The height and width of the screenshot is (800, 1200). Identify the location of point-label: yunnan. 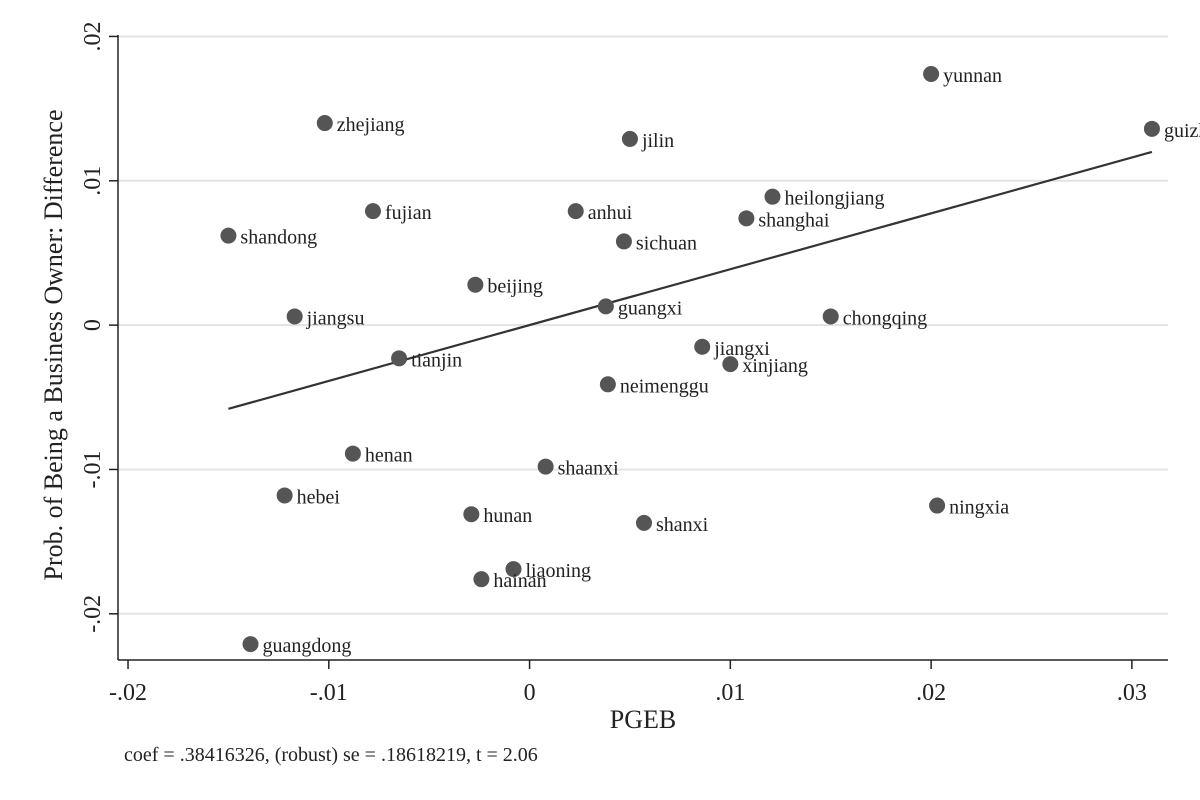
(972, 76).